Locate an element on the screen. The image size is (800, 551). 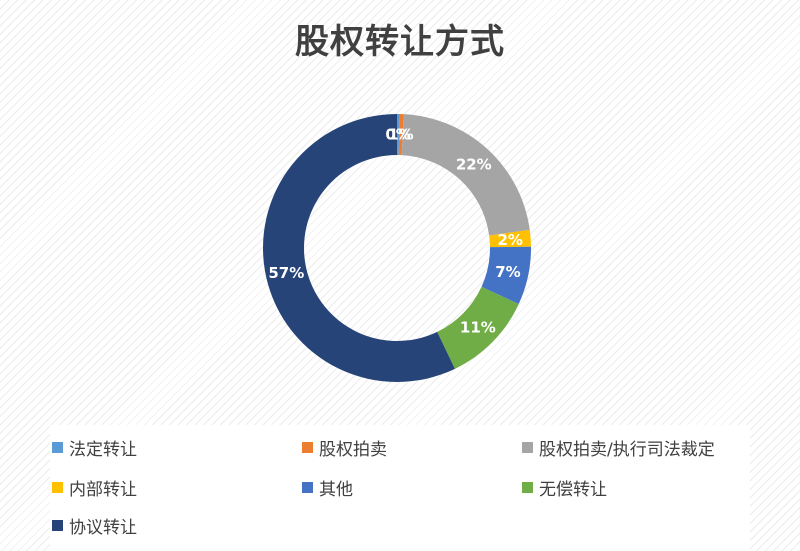
slice-label-6: 57% is located at coordinates (286, 273).